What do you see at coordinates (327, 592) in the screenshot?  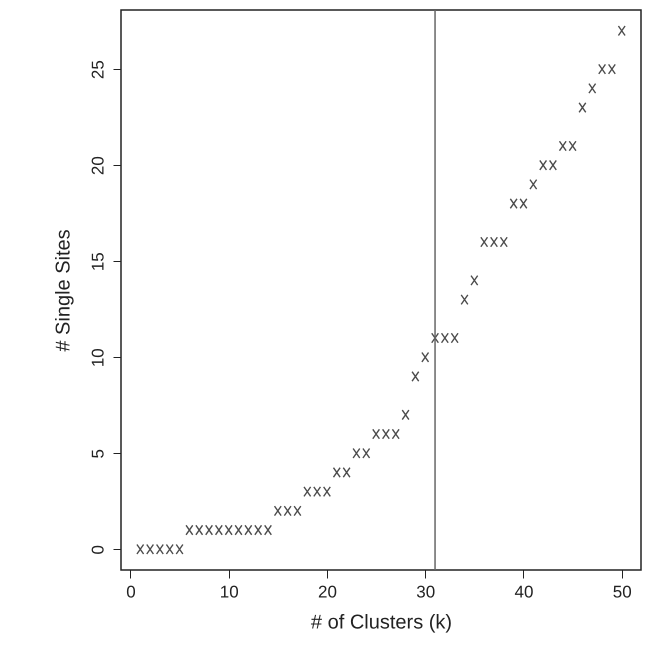 I see `x-tick-label: 20` at bounding box center [327, 592].